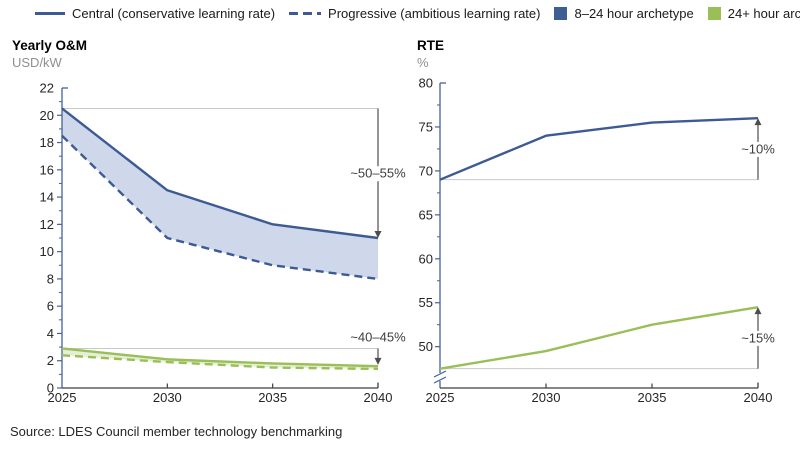 The width and height of the screenshot is (800, 462). I want to click on svg-text: 18, so click(47, 142).